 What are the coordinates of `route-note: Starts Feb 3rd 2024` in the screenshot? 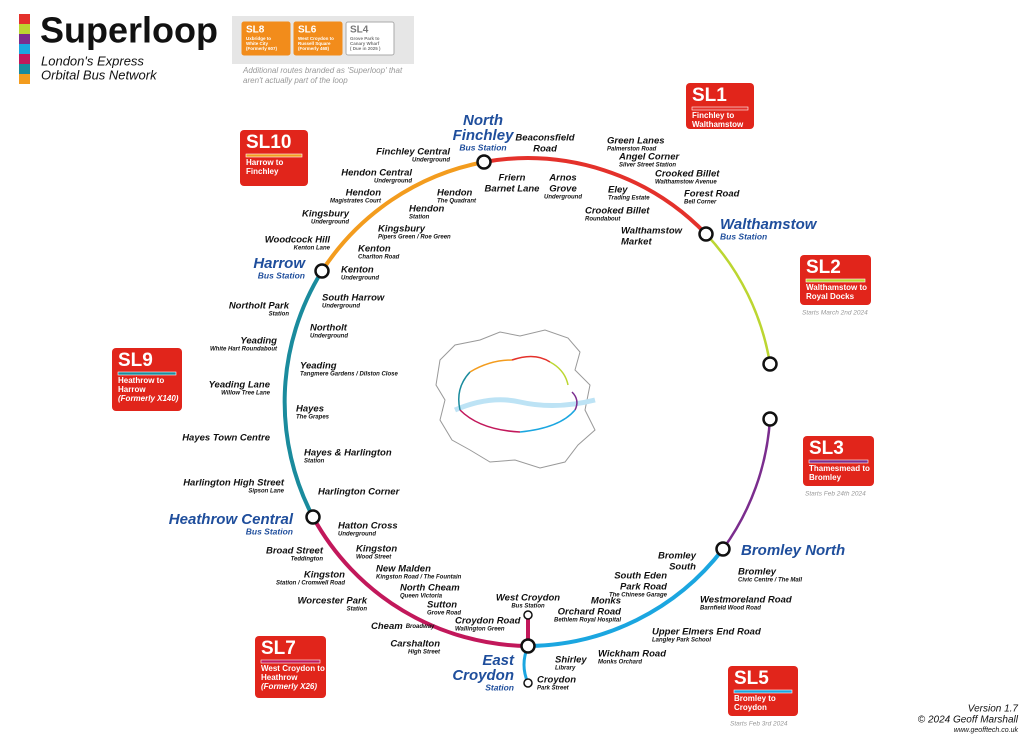 It's located at (759, 724).